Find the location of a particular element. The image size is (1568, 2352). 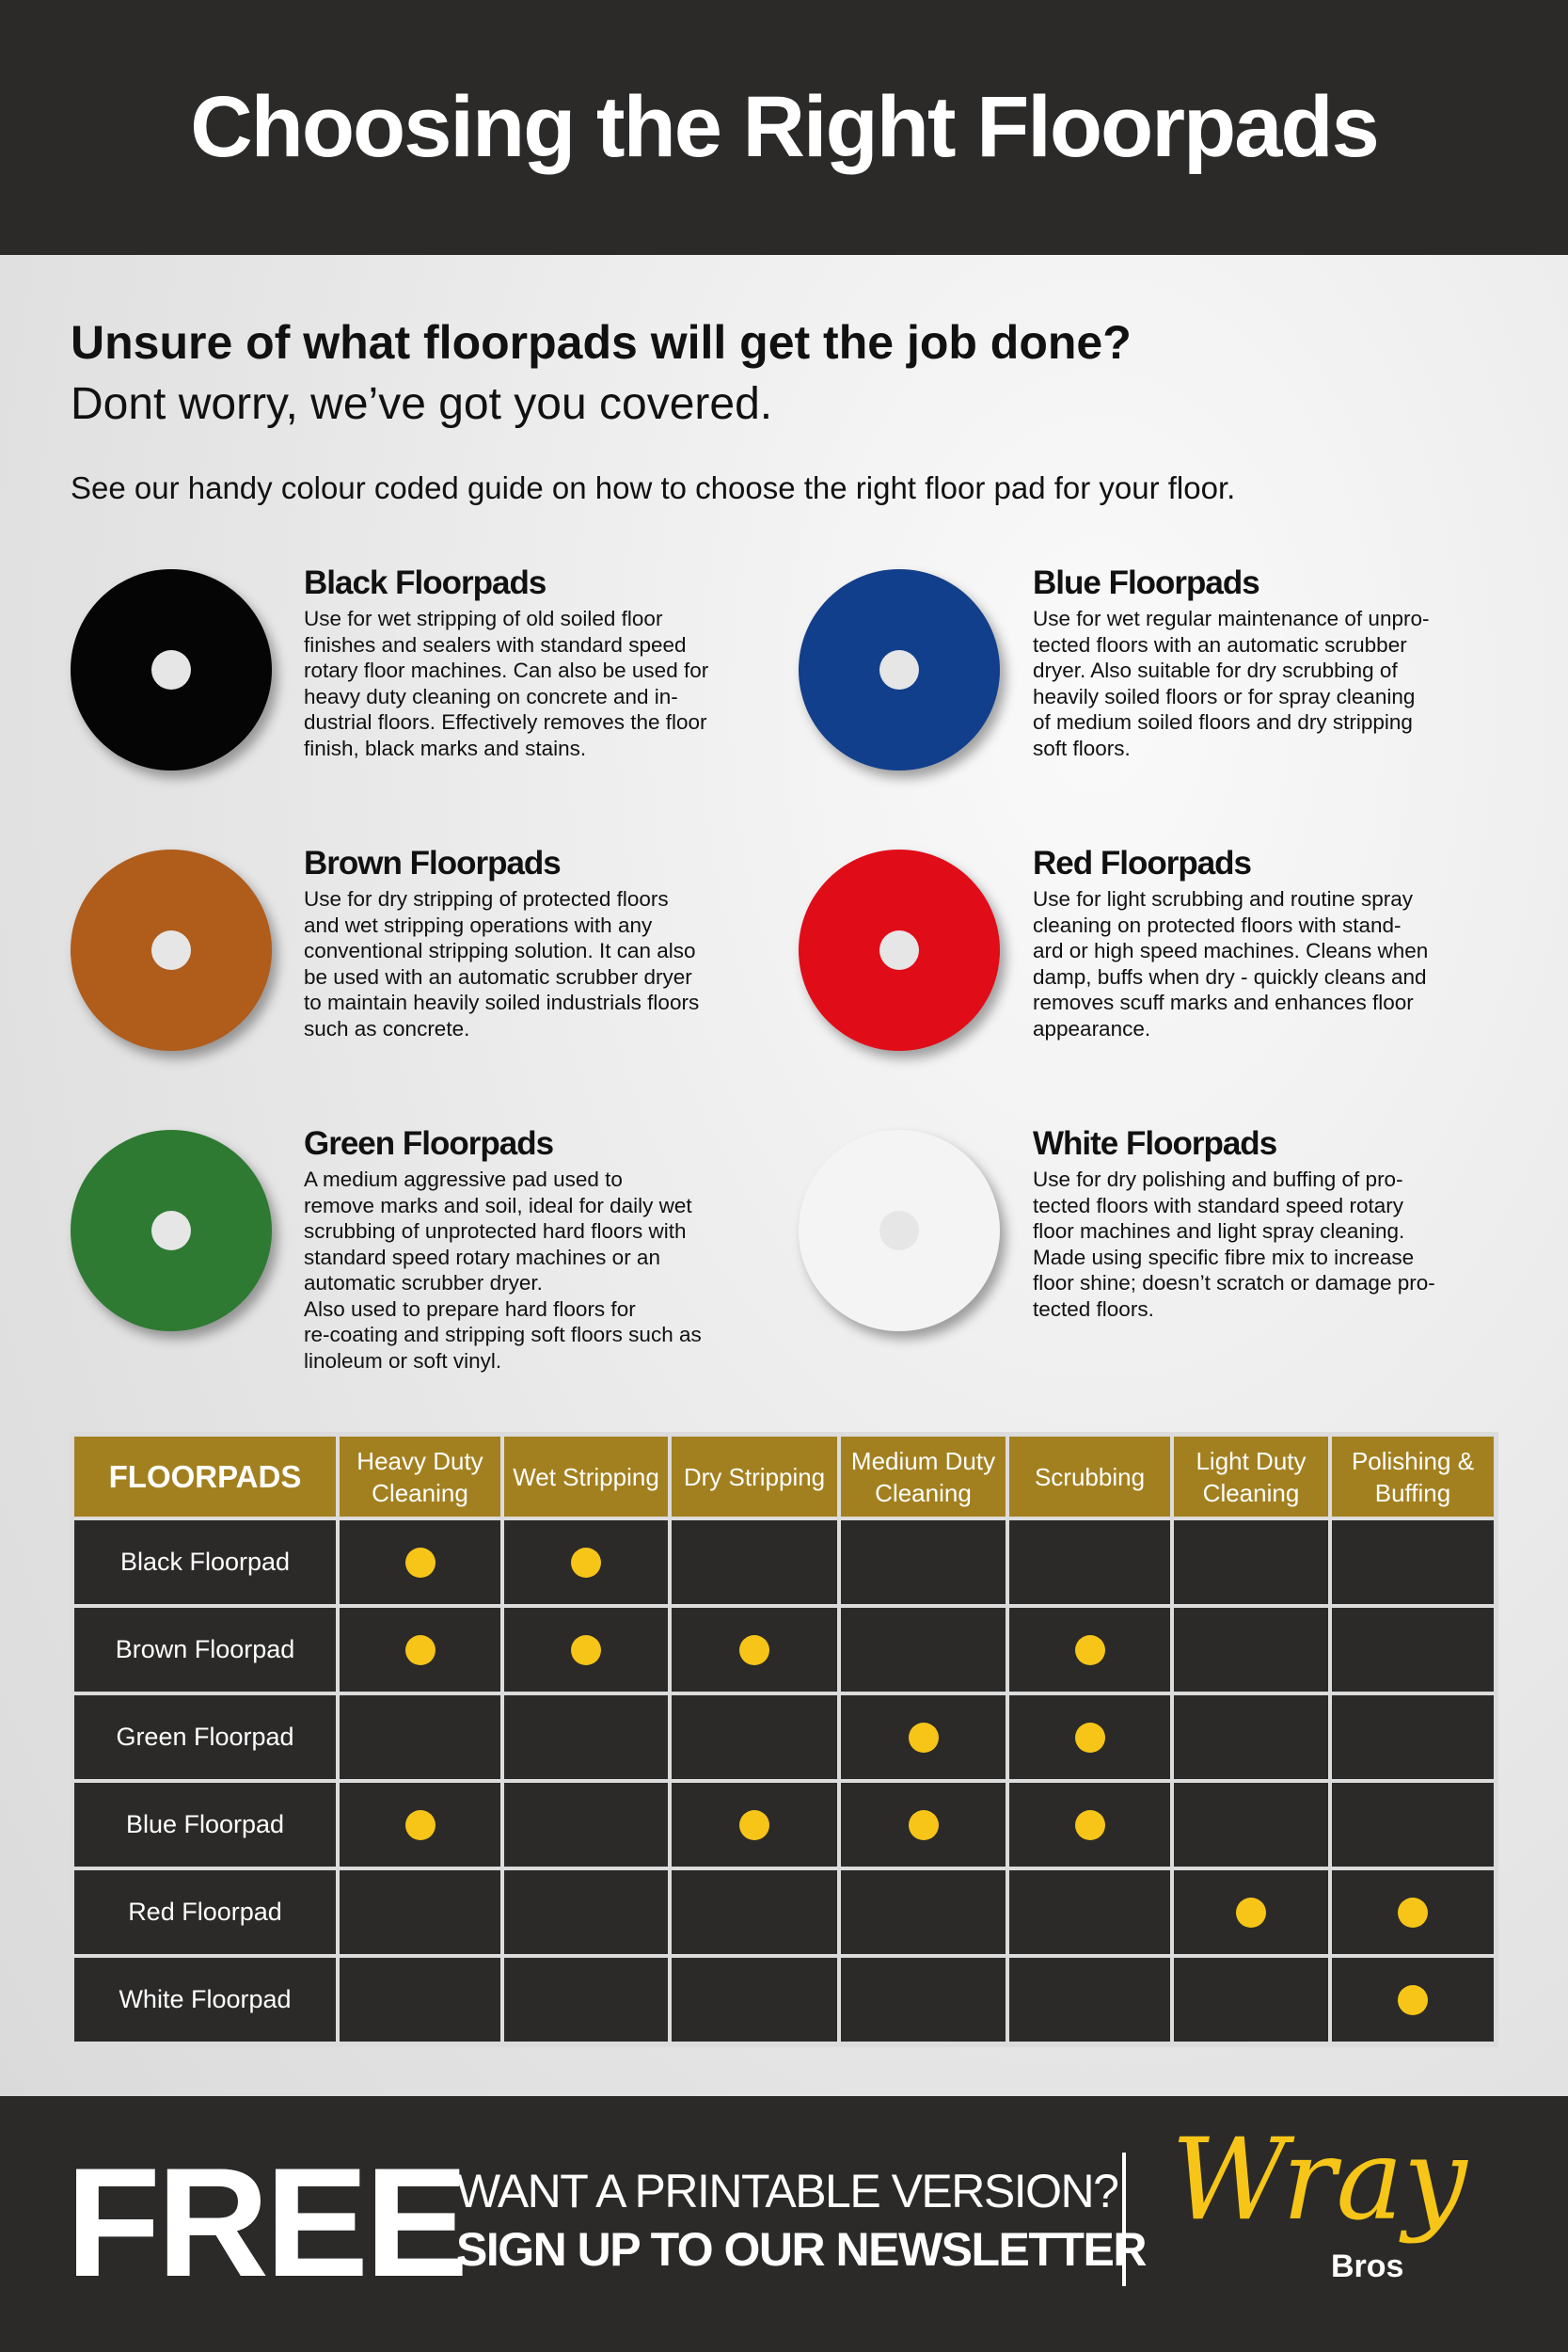

row-label: White Floorpad is located at coordinates (205, 2000).